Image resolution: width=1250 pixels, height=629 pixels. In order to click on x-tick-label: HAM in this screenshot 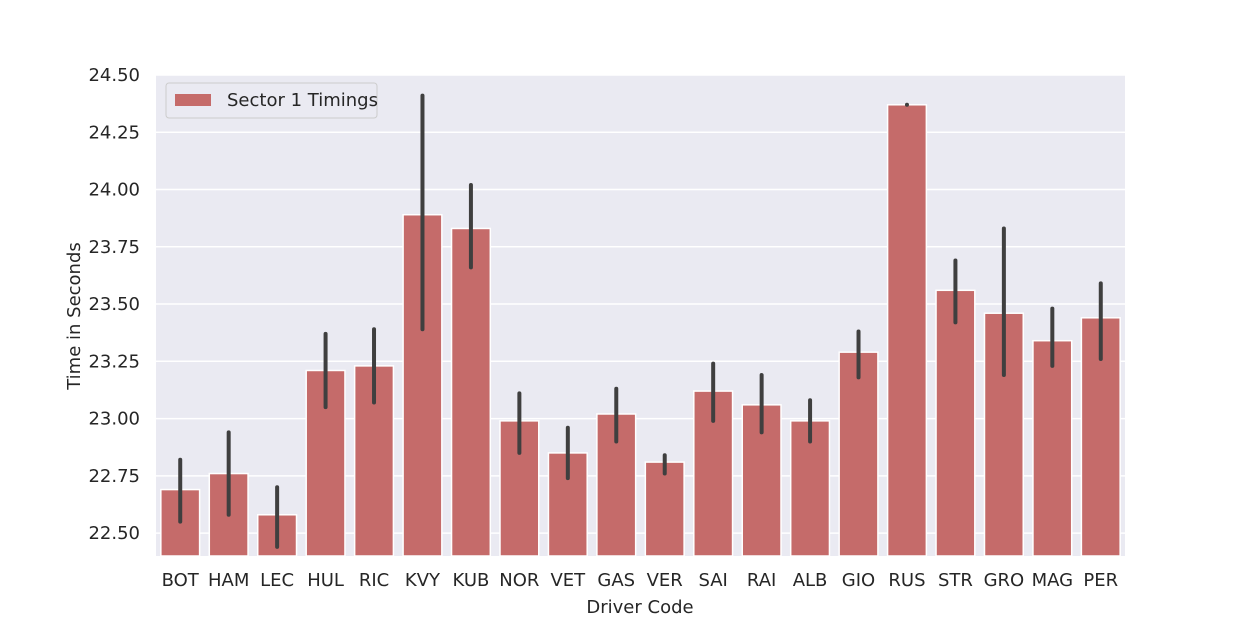, I will do `click(228, 580)`.